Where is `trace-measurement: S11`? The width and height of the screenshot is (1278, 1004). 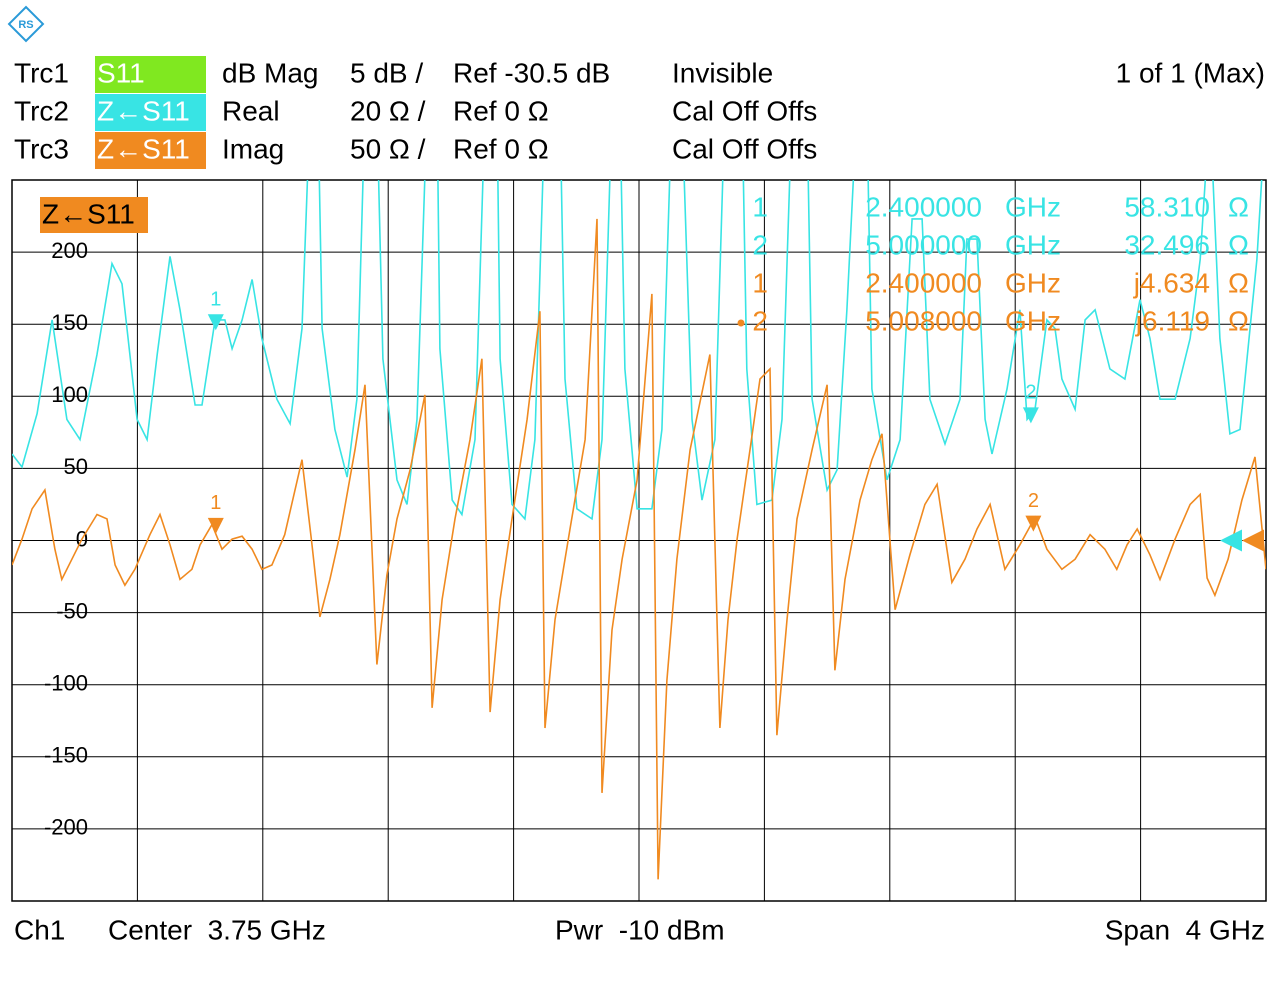 trace-measurement: S11 is located at coordinates (121, 72).